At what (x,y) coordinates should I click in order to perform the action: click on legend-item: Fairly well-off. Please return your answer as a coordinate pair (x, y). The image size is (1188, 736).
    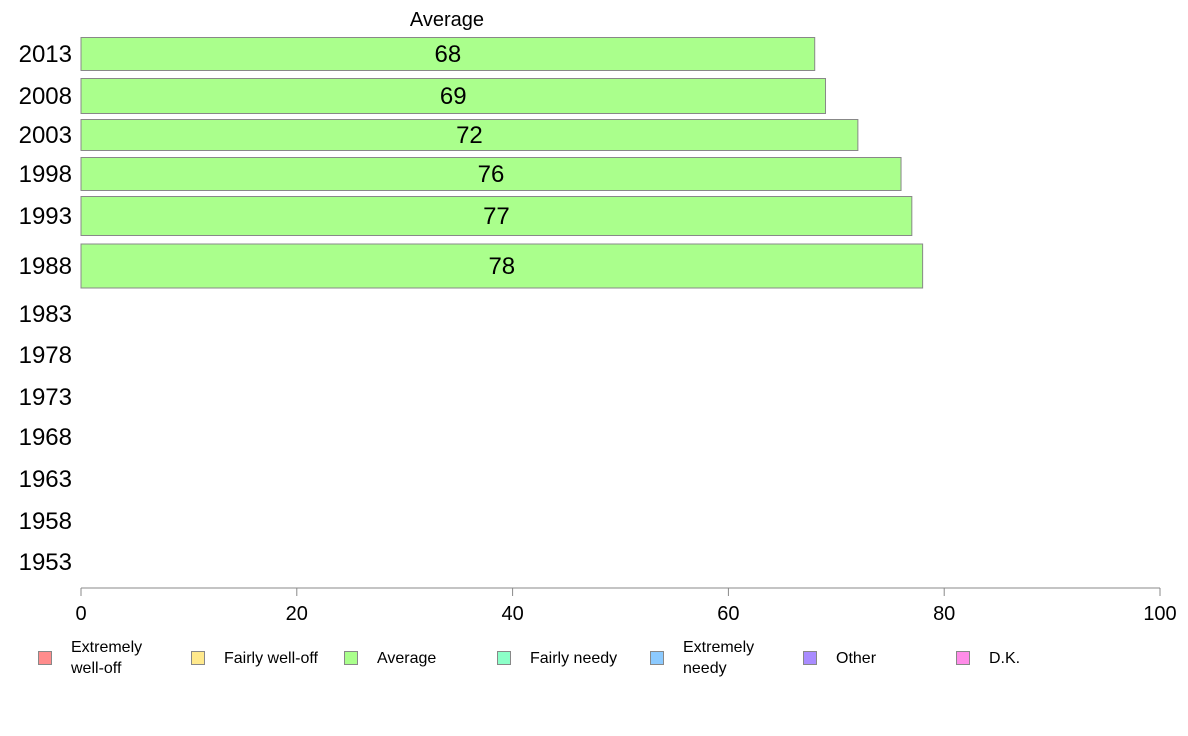
    Looking at the image, I should click on (262, 658).